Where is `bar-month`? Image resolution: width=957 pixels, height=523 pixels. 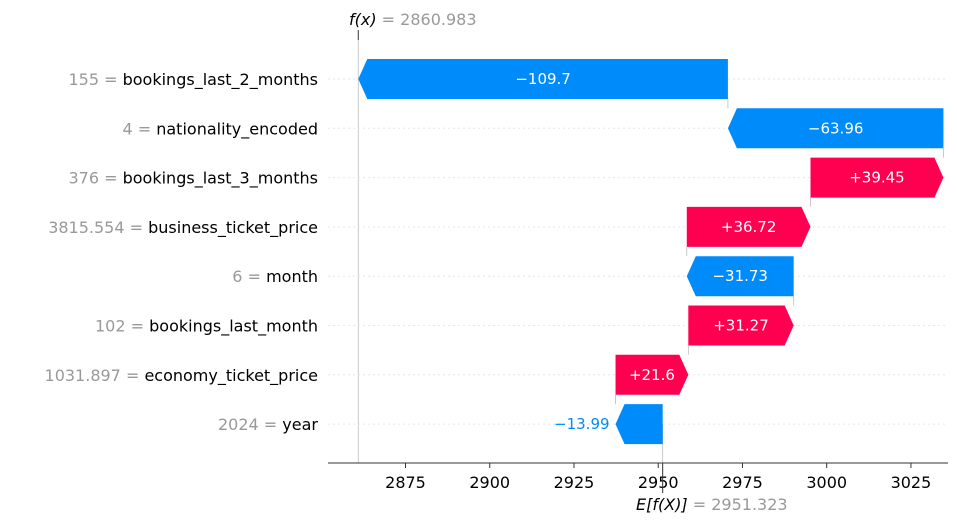
bar-month is located at coordinates (740, 276).